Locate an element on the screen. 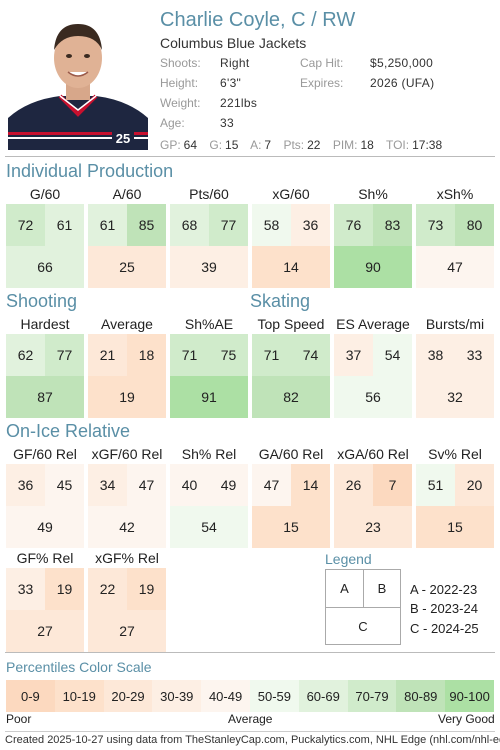 This screenshot has height=750, width=500. legend-b-desc: B - 2023-24 is located at coordinates (444, 608).